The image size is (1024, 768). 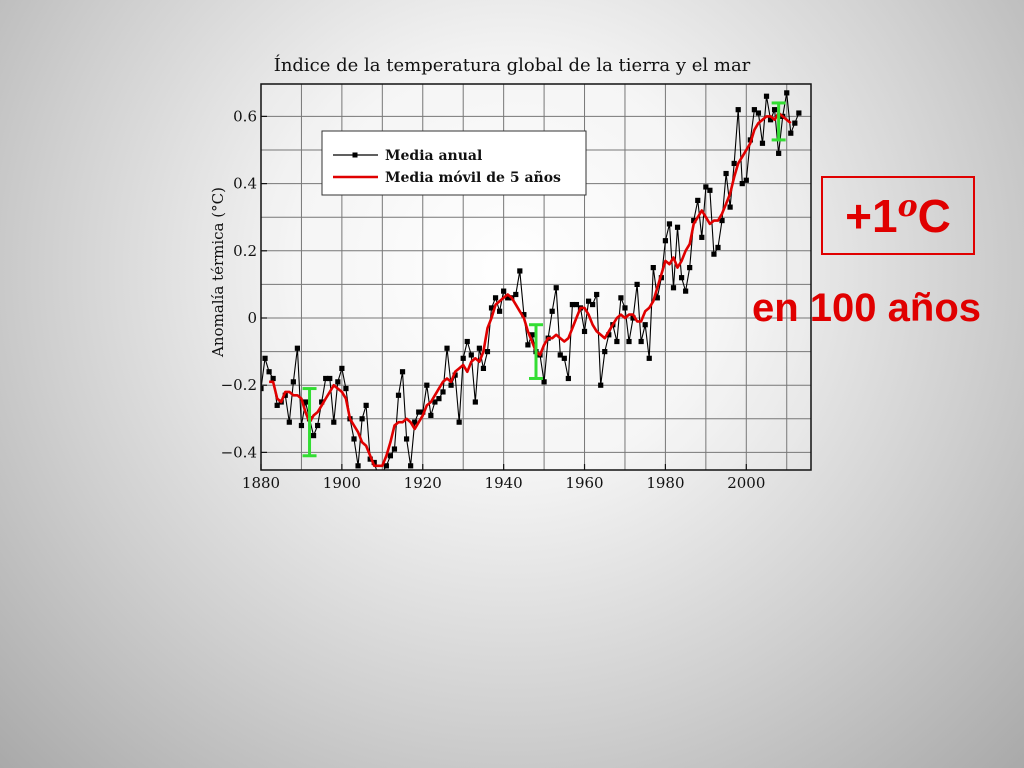 What do you see at coordinates (245, 184) in the screenshot?
I see `y-tick-label: 0.4` at bounding box center [245, 184].